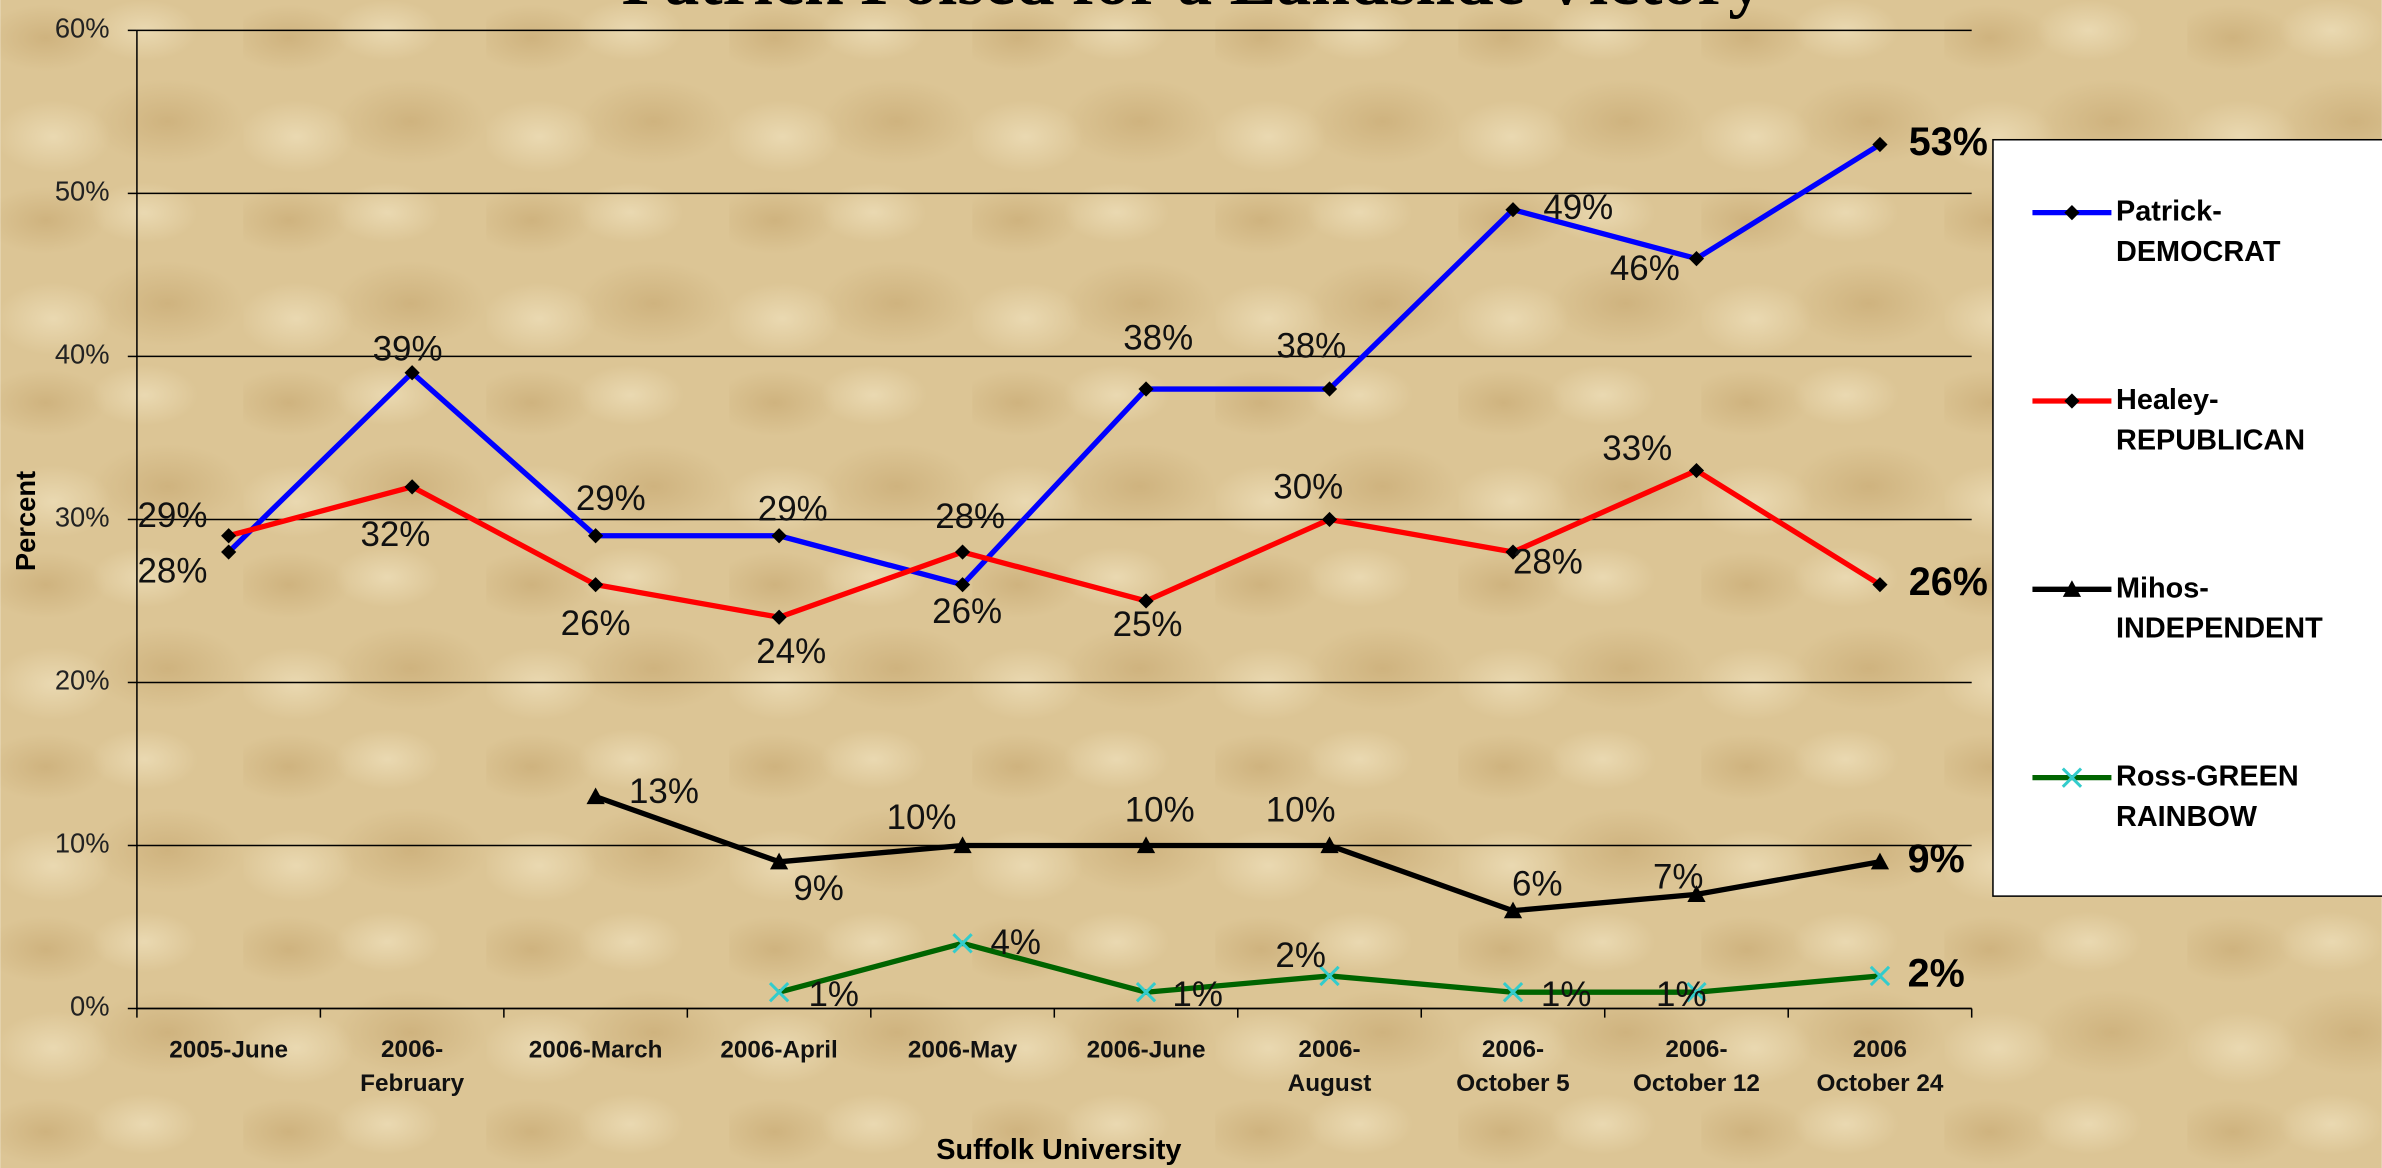 Image resolution: width=2382 pixels, height=1168 pixels. Describe the element at coordinates (1058, 1150) in the screenshot. I see `x-axis-label: Suffolk University` at that location.